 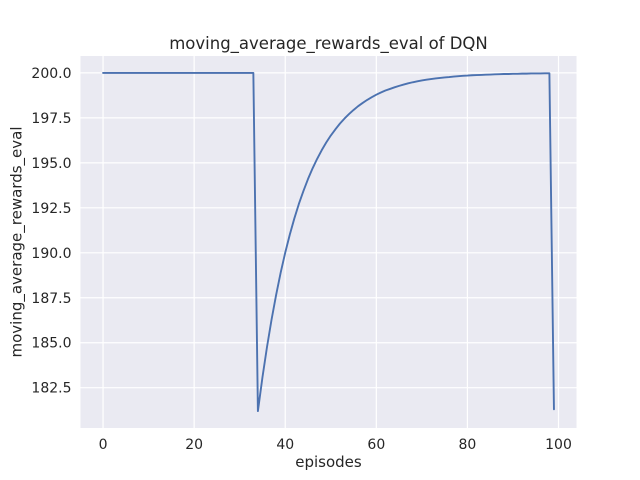 What do you see at coordinates (51, 74) in the screenshot?
I see `y-tick-label: 200.0` at bounding box center [51, 74].